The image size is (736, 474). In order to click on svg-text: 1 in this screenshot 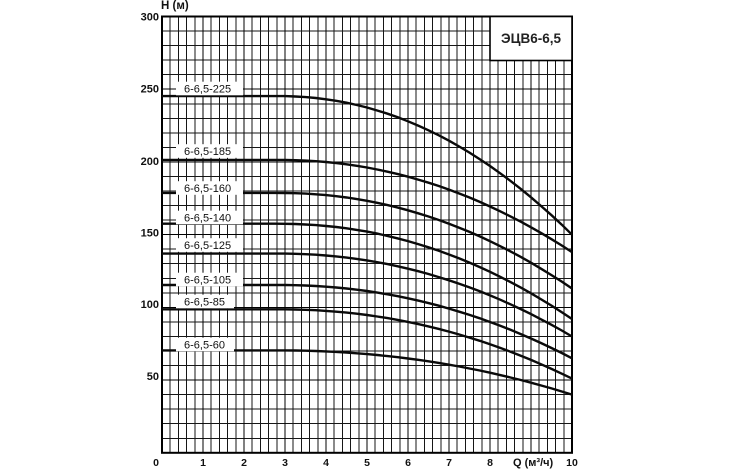, I will do `click(203, 463)`.